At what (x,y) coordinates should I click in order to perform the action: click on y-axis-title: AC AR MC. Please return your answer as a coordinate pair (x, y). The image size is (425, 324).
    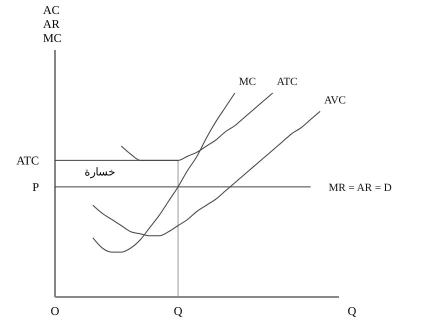
    Looking at the image, I should click on (52, 24).